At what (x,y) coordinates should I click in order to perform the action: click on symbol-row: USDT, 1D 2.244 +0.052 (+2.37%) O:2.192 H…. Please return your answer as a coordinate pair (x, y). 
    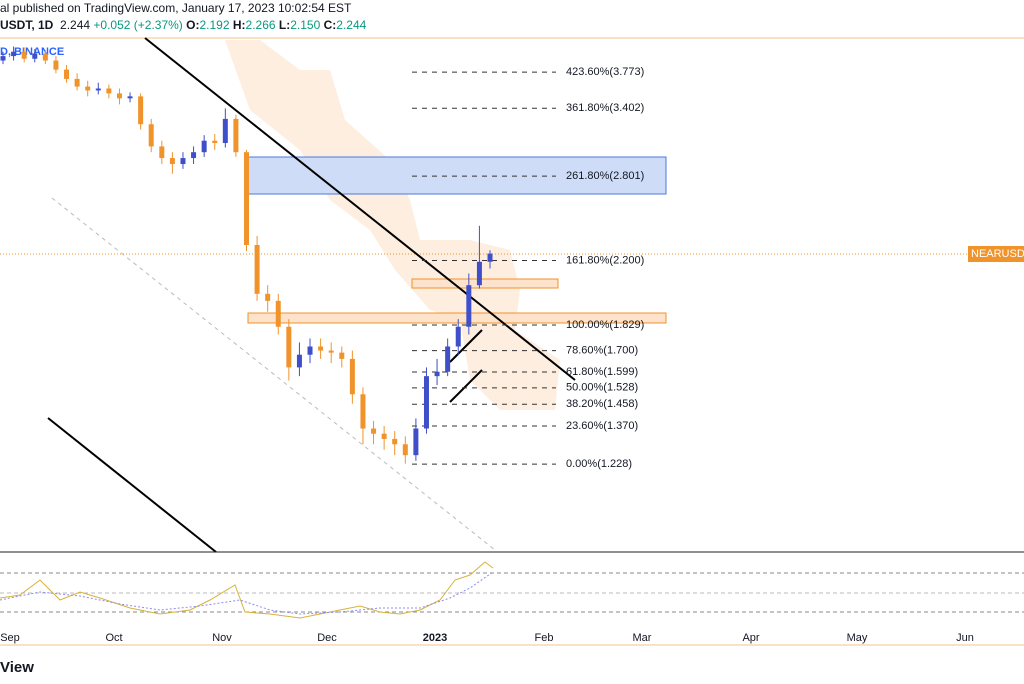
    Looking at the image, I should click on (183, 25).